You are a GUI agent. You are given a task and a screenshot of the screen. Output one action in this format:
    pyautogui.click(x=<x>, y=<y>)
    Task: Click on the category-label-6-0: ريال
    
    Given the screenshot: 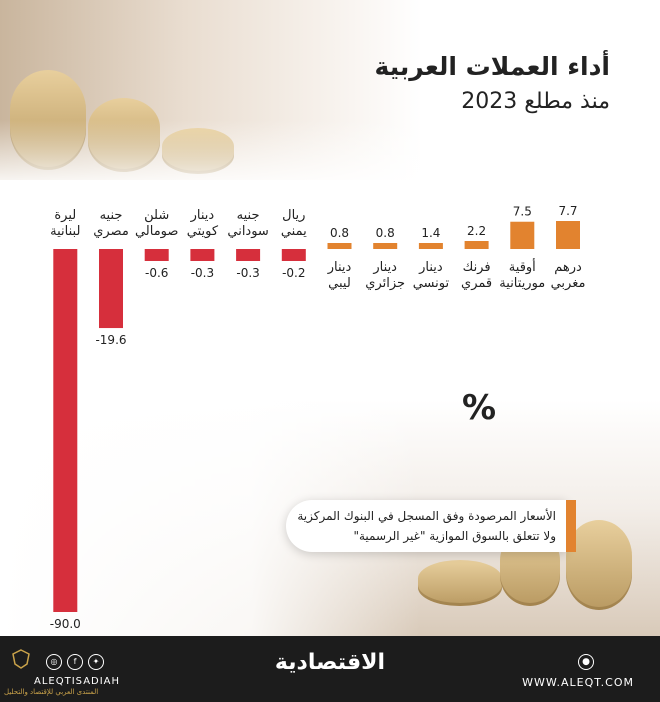 What is the action you would take?
    pyautogui.click(x=293, y=215)
    